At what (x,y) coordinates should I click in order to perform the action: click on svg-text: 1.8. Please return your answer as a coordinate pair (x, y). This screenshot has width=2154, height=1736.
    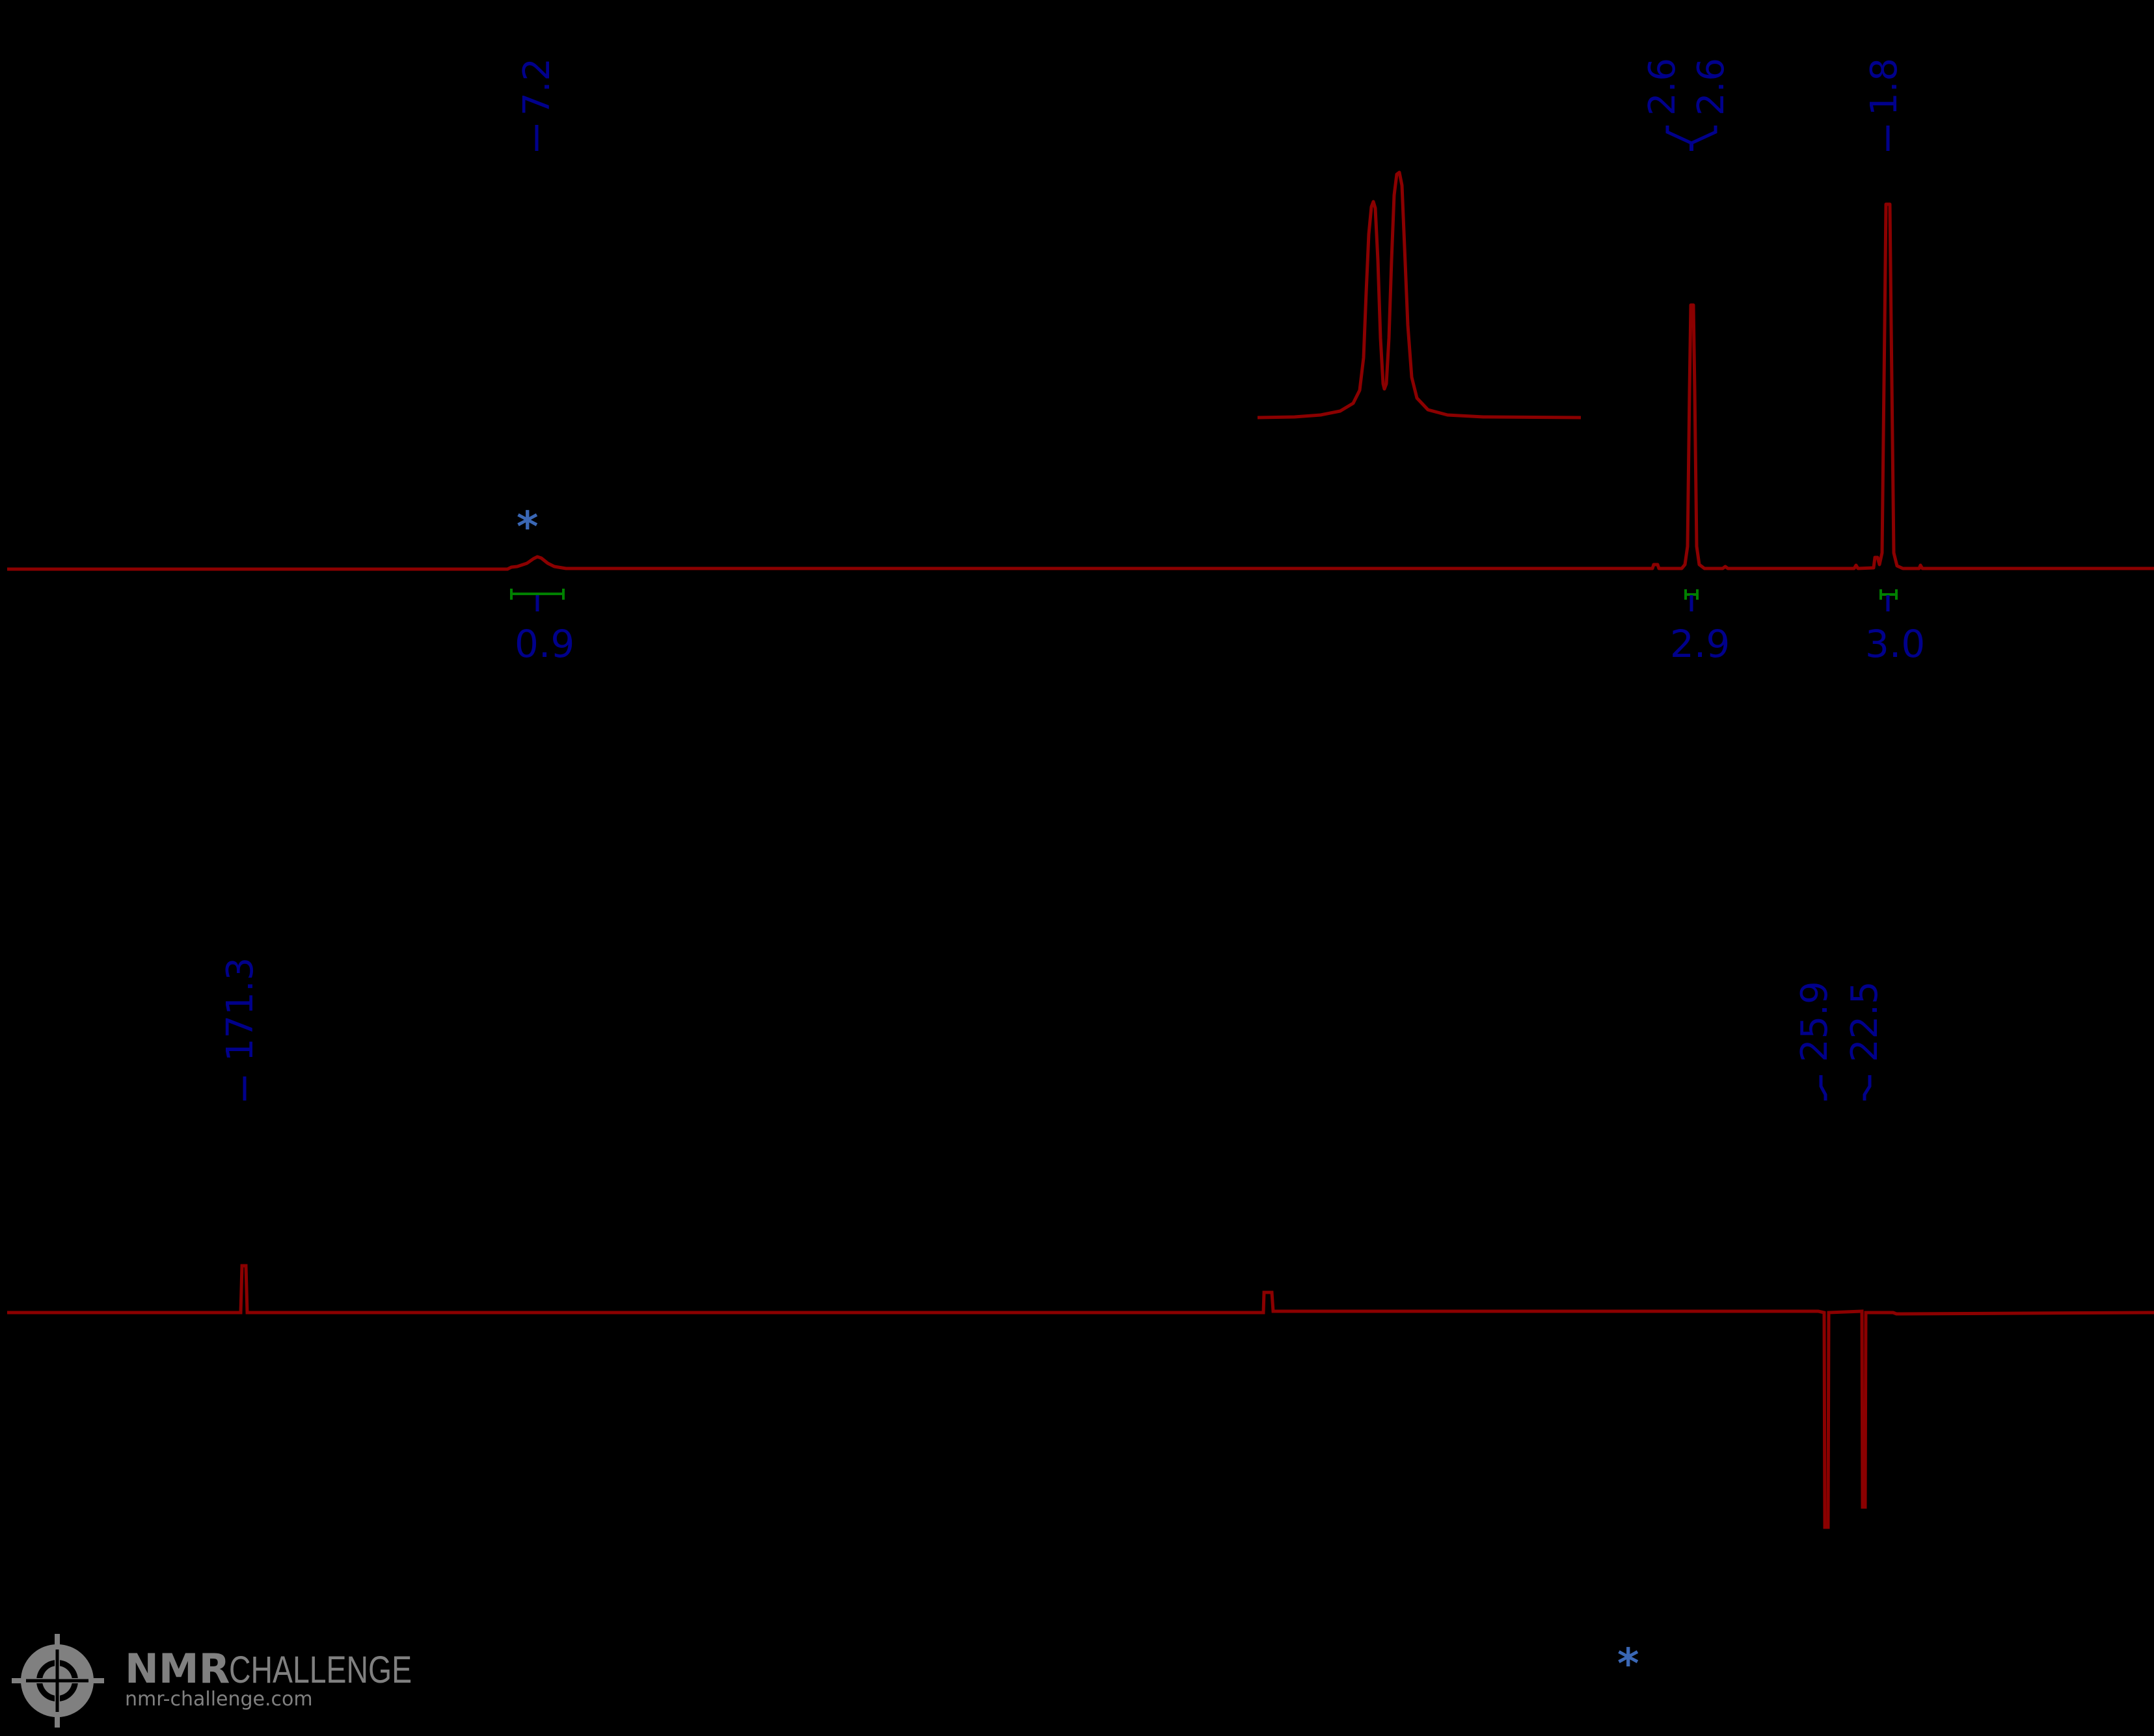
    Looking at the image, I should click on (1884, 87).